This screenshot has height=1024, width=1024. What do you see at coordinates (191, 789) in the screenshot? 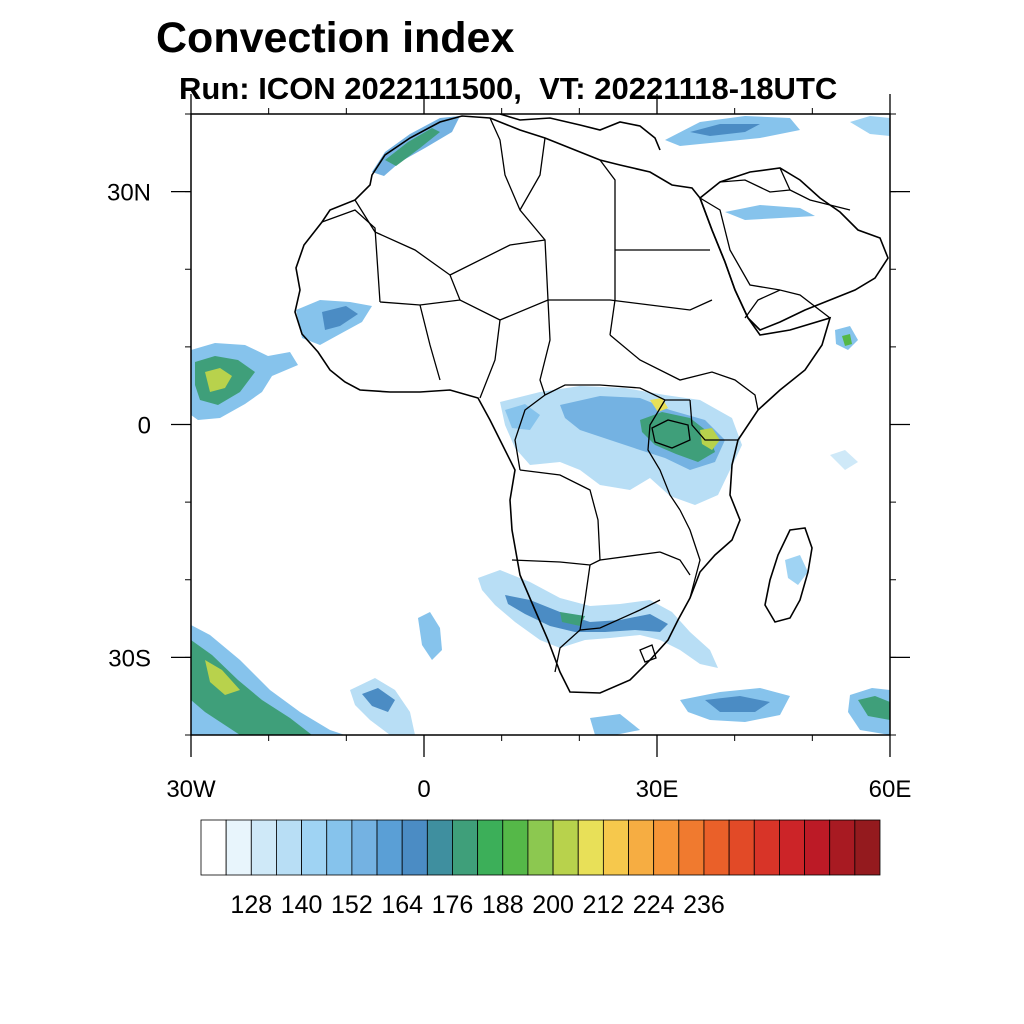
I see `lon-tick-label: 30W` at bounding box center [191, 789].